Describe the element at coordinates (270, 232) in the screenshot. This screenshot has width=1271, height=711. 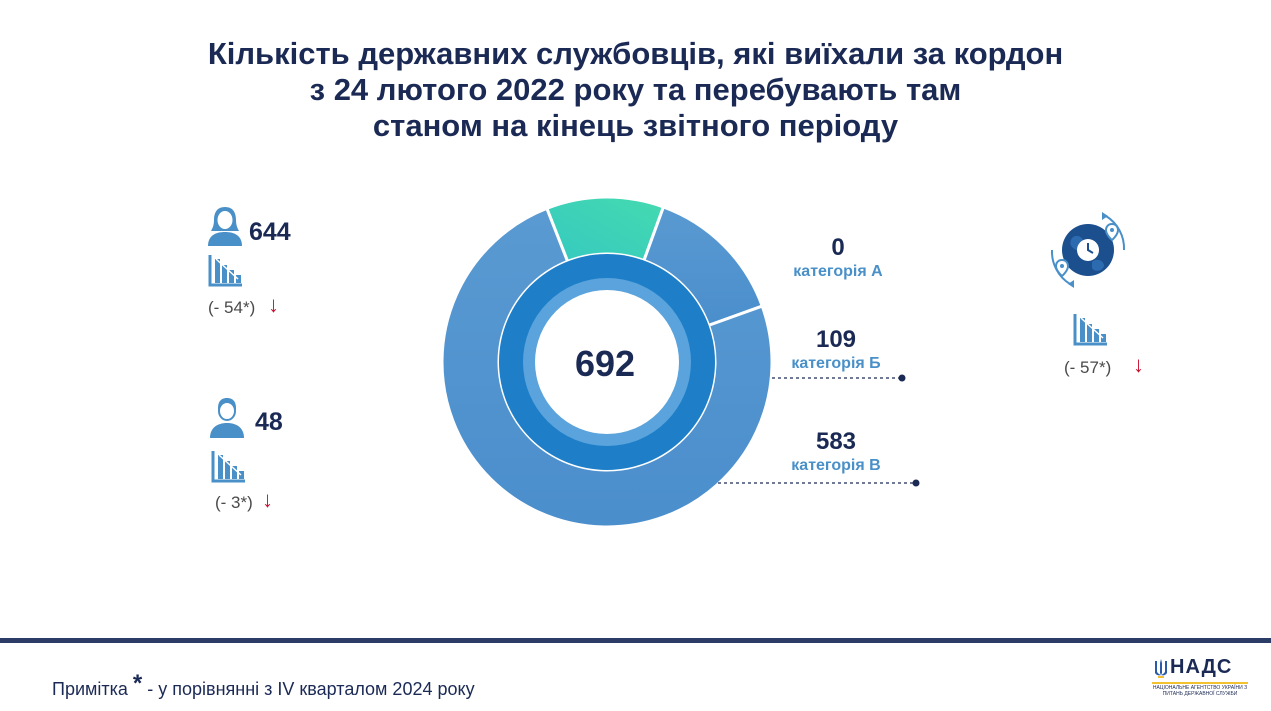
I see `women-count: 644` at that location.